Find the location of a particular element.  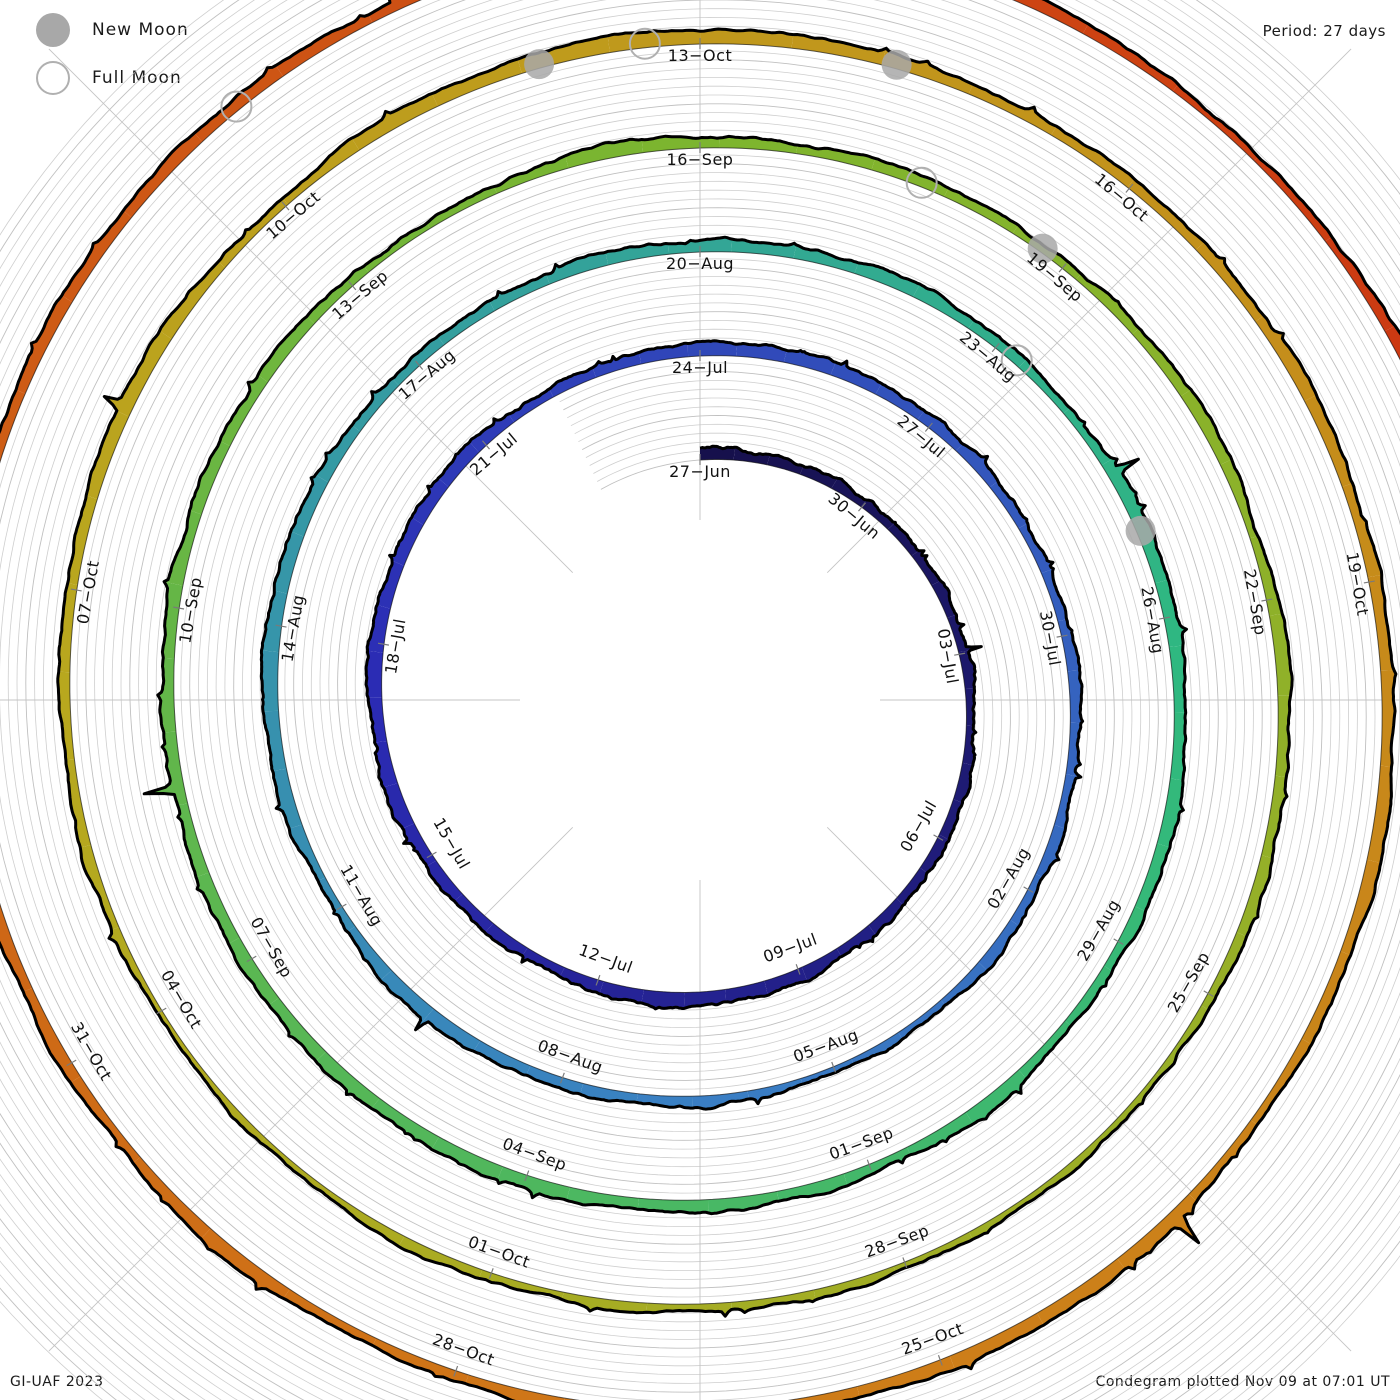

svg-text: 03−Nov is located at coordinates (0, 574).